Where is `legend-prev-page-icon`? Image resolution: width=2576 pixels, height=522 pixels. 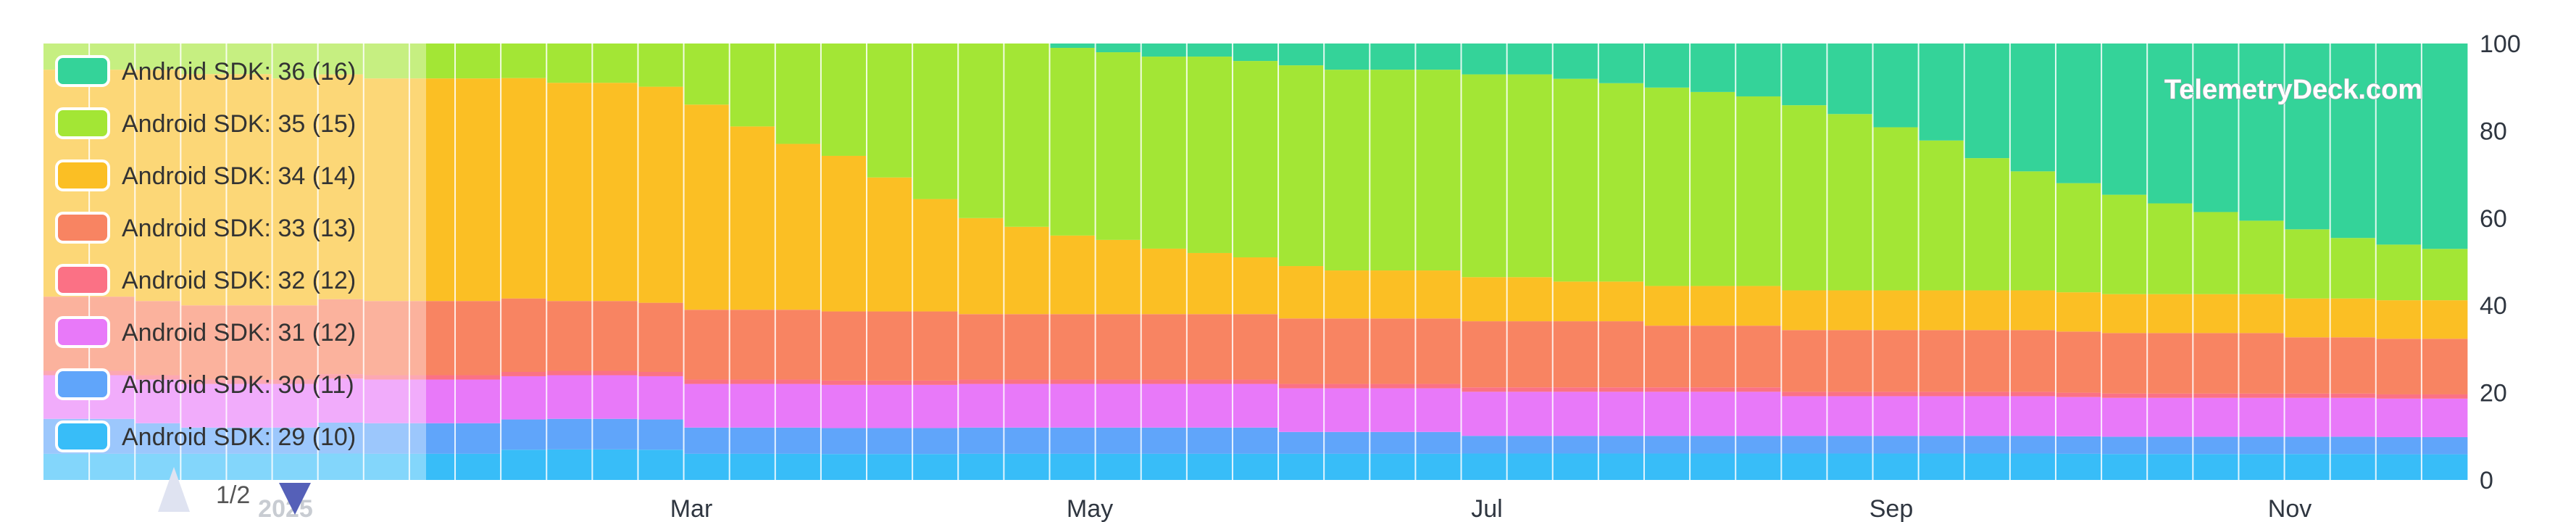 legend-prev-page-icon is located at coordinates (174, 489).